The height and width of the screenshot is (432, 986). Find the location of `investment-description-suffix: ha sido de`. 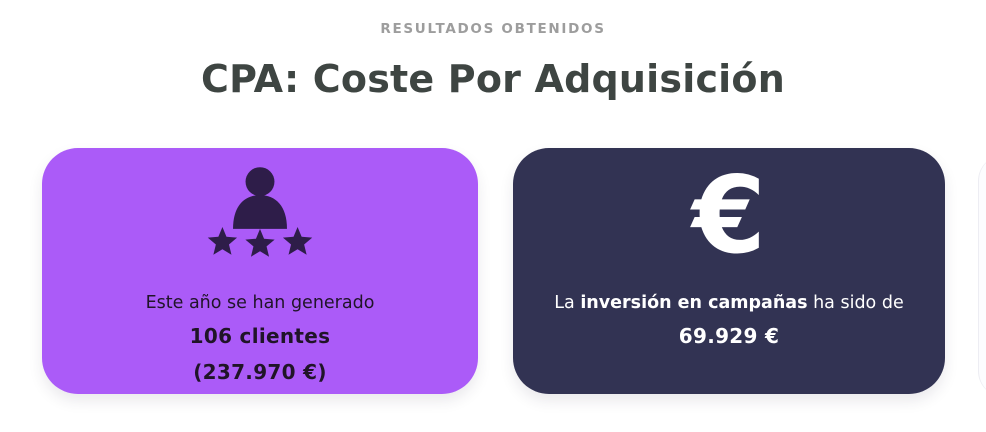

investment-description-suffix: ha sido de is located at coordinates (855, 303).